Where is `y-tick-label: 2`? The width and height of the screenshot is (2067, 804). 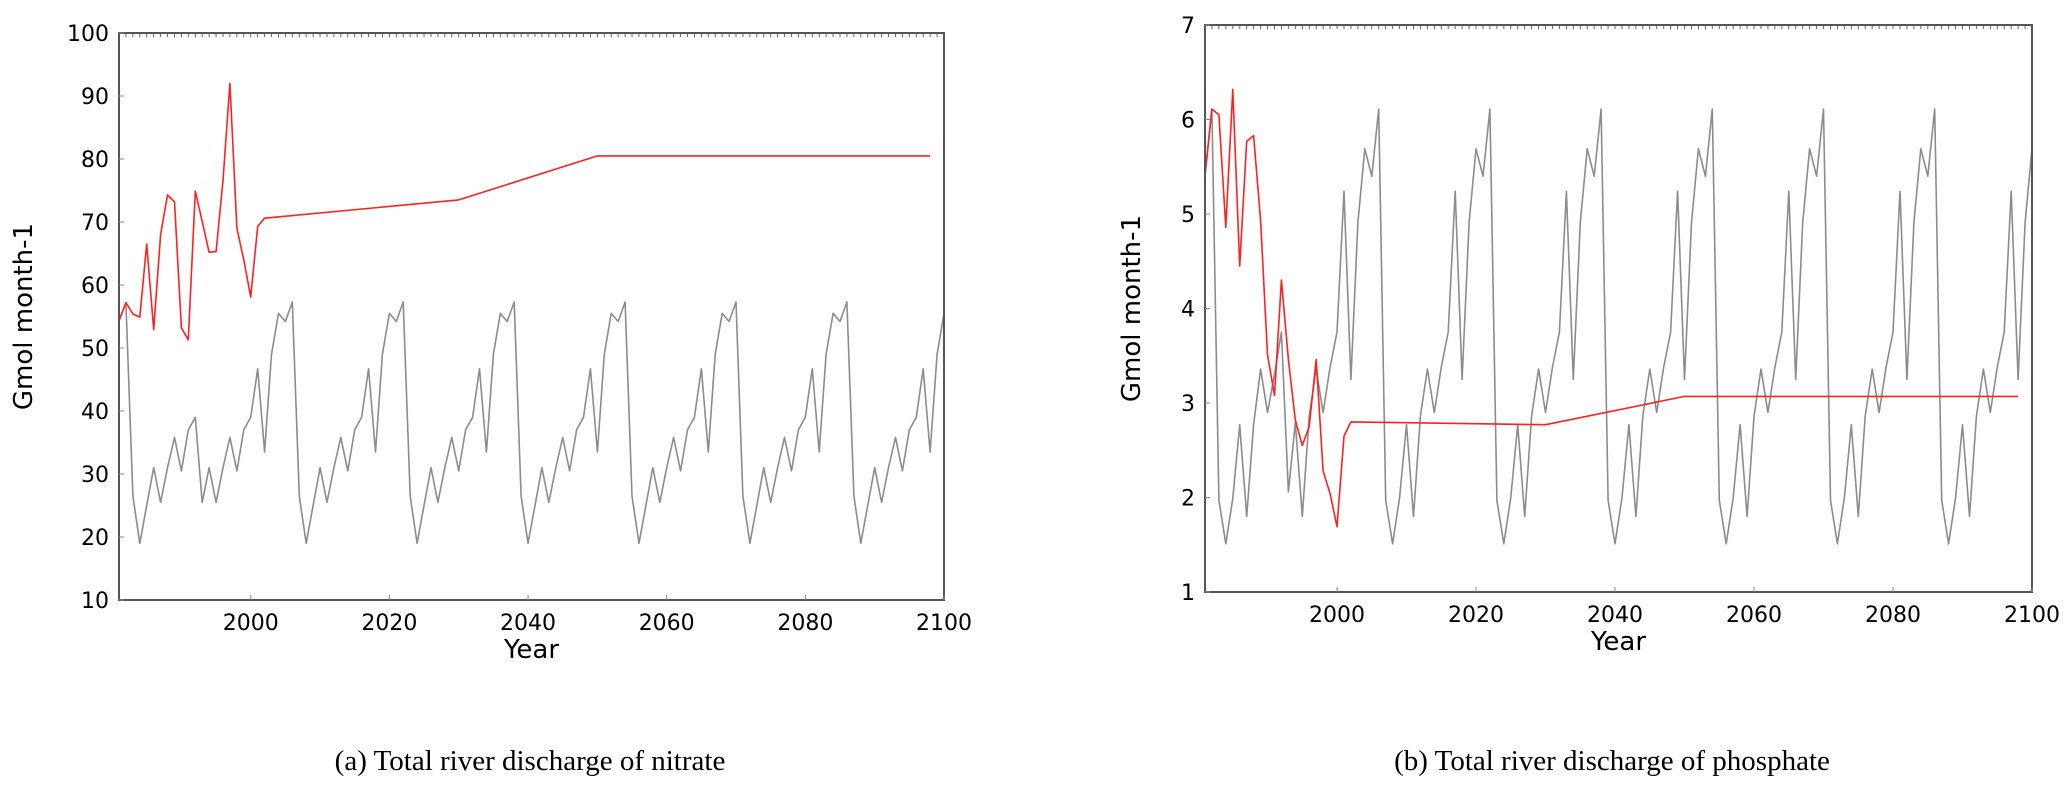
y-tick-label: 2 is located at coordinates (1188, 499).